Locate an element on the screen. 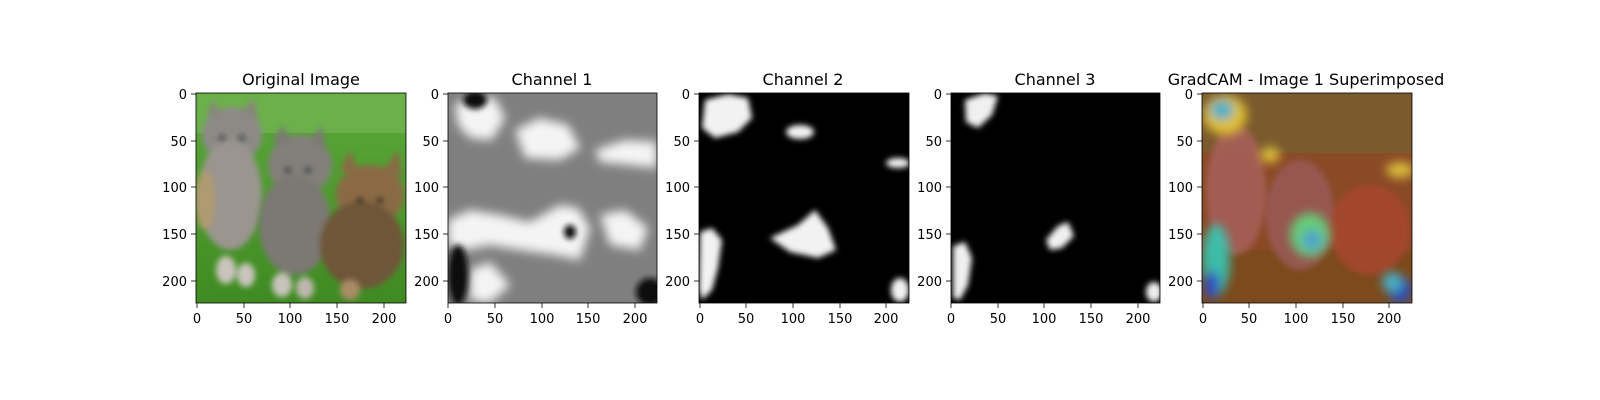 This screenshot has width=1600, height=400. panel-title: Original Image is located at coordinates (301, 79).